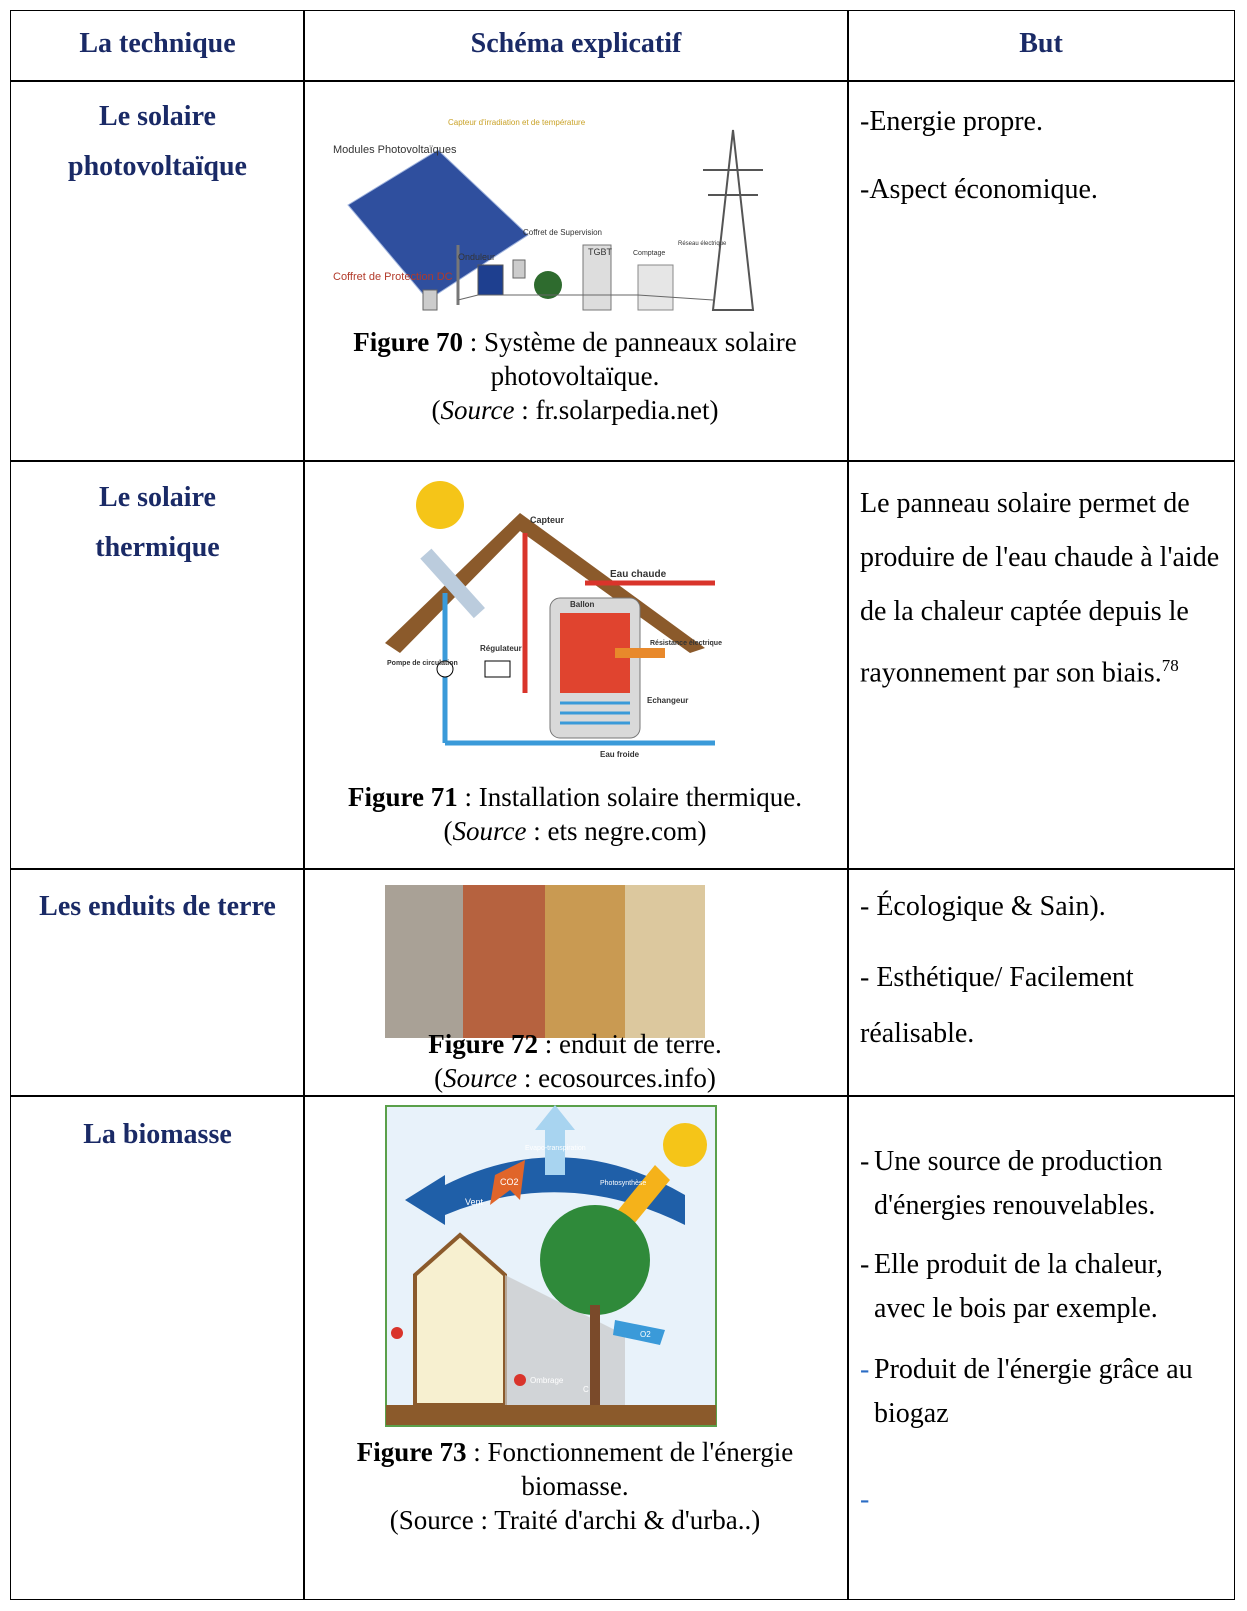 The width and height of the screenshot is (1247, 1611). Describe the element at coordinates (483, 1044) in the screenshot. I see `figure-number: Figure 72` at that location.